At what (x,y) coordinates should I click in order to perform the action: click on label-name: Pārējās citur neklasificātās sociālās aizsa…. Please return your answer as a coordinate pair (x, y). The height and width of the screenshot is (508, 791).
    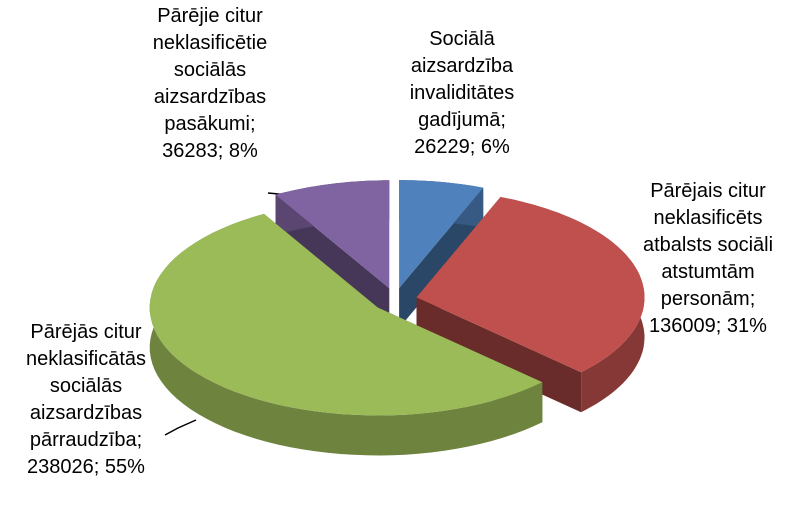
    Looking at the image, I should click on (86, 386).